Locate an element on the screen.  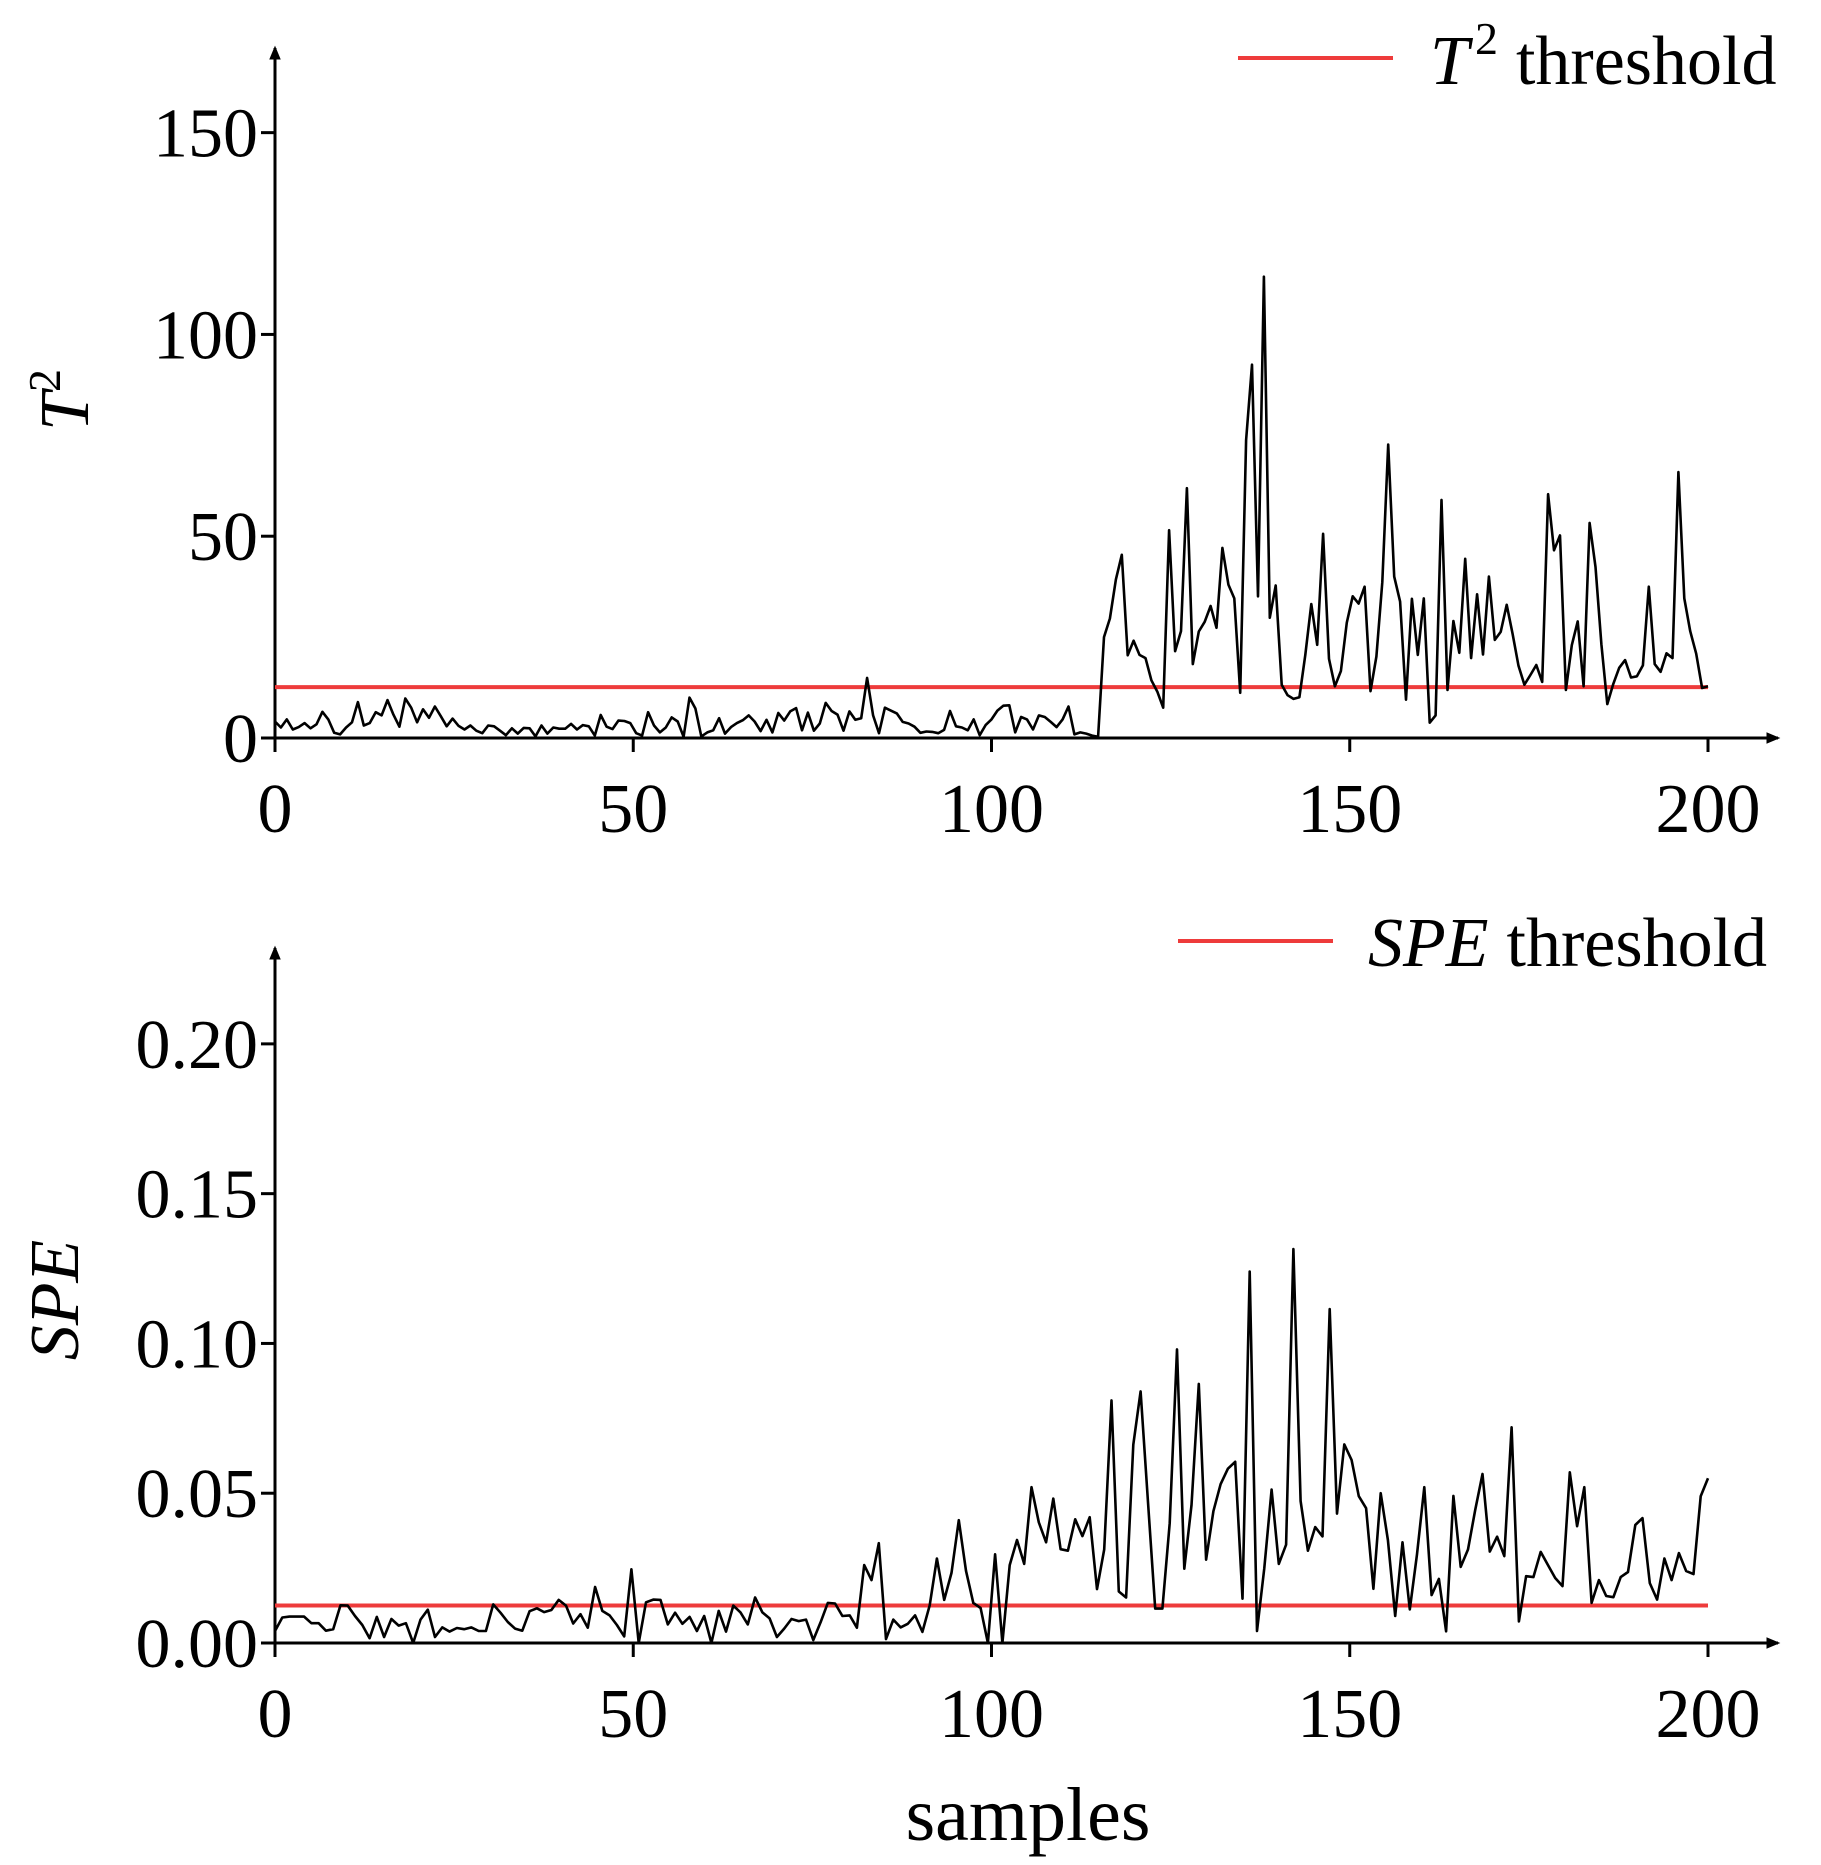
spe-x-tick-label: 200 is located at coordinates (1708, 1714).